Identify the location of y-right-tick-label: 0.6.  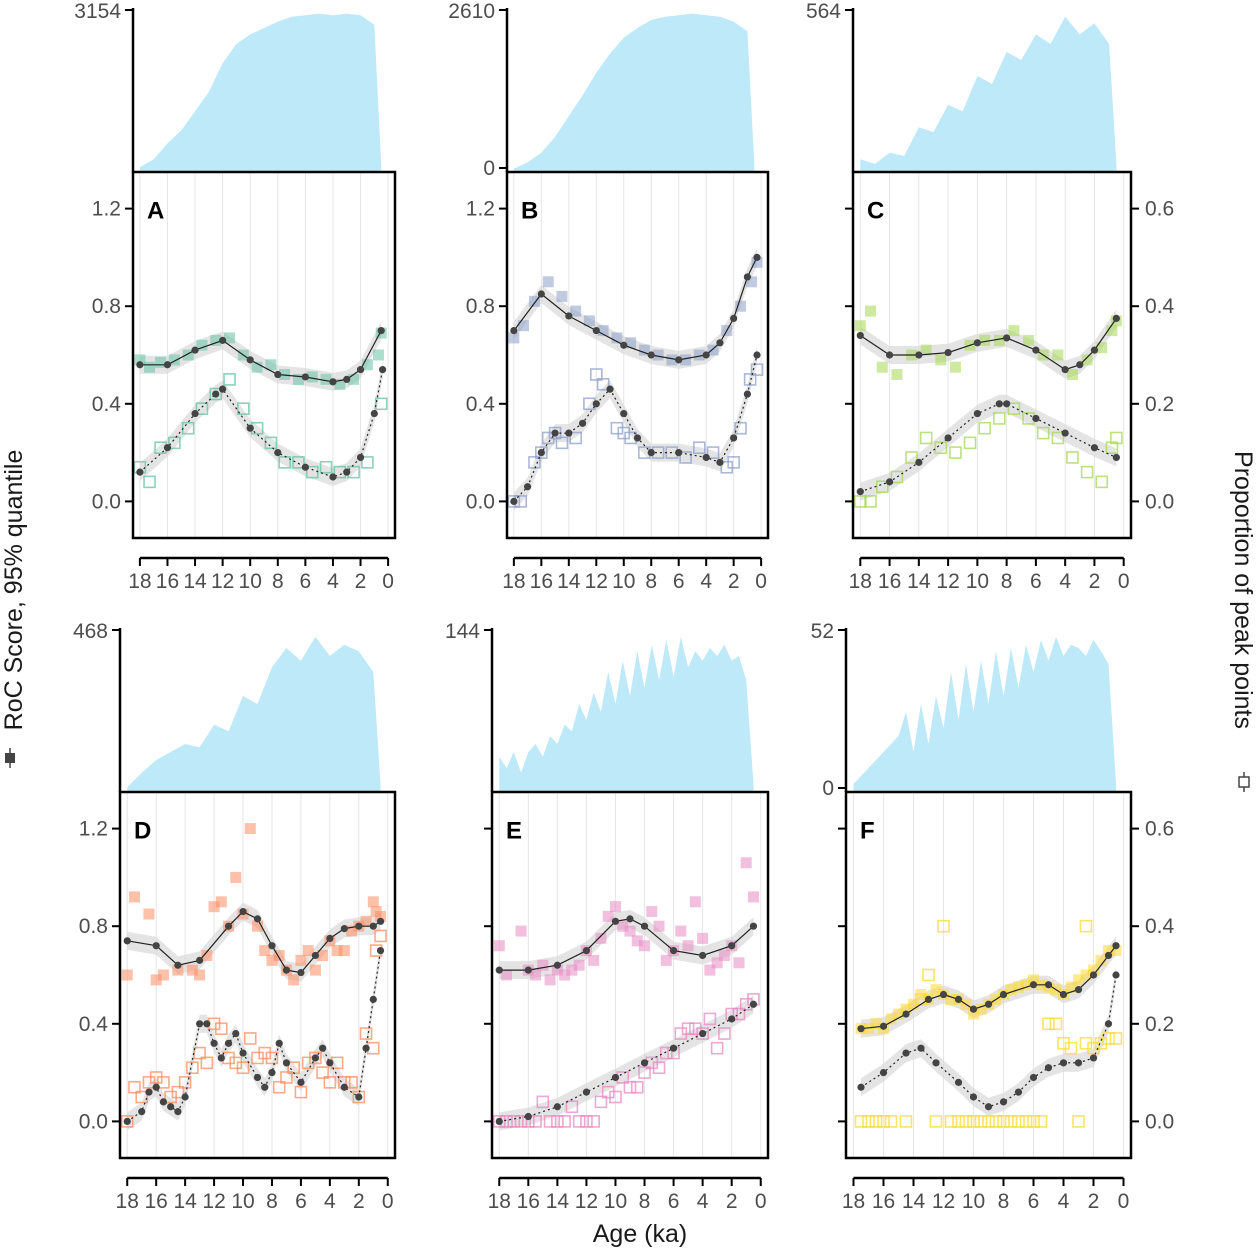
(1159, 209).